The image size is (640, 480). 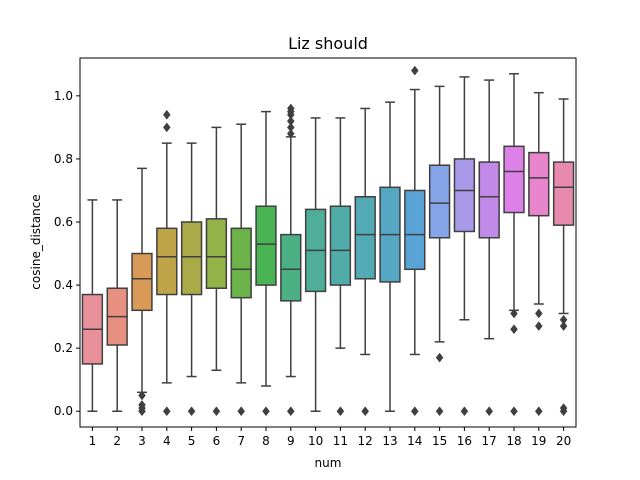 I want to click on y-tick-label-4: 0.8, so click(x=63, y=159).